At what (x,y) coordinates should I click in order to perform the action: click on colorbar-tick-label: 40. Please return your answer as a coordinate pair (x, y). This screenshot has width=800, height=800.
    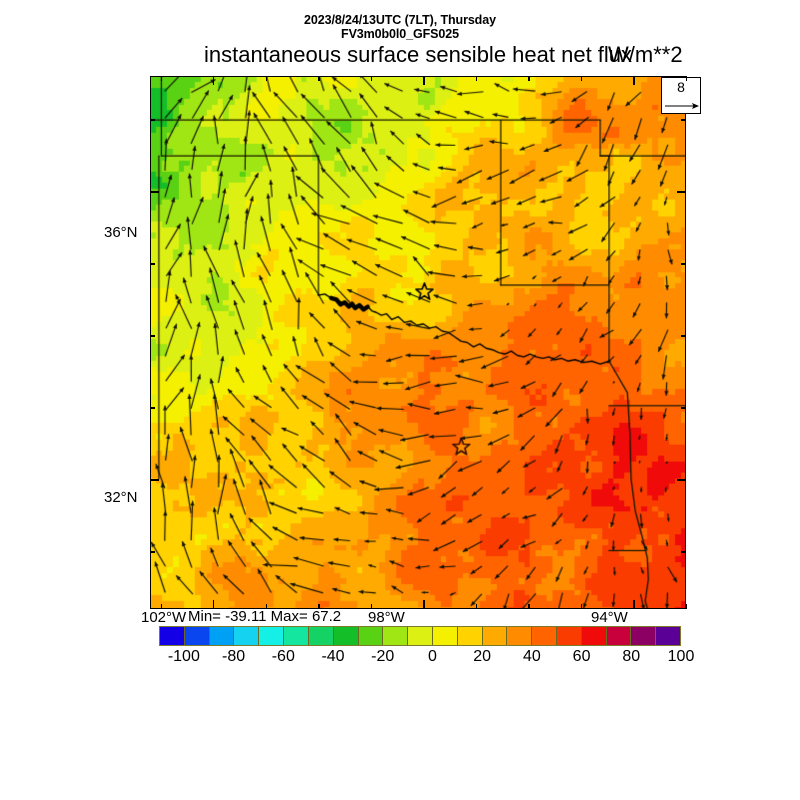
    Looking at the image, I should click on (531, 656).